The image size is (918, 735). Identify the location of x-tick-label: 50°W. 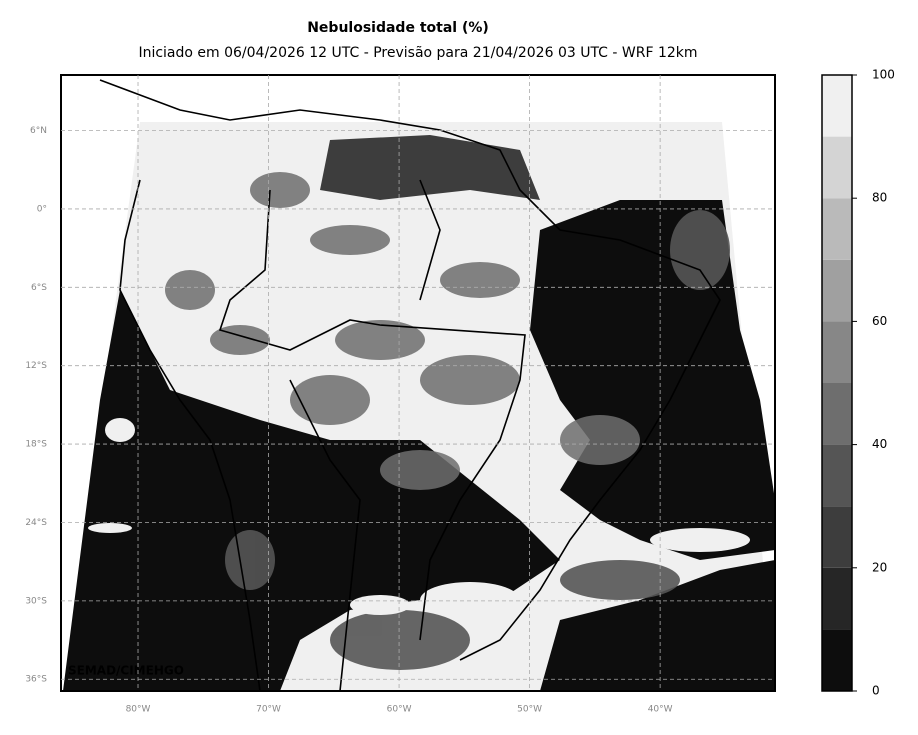
(529, 710).